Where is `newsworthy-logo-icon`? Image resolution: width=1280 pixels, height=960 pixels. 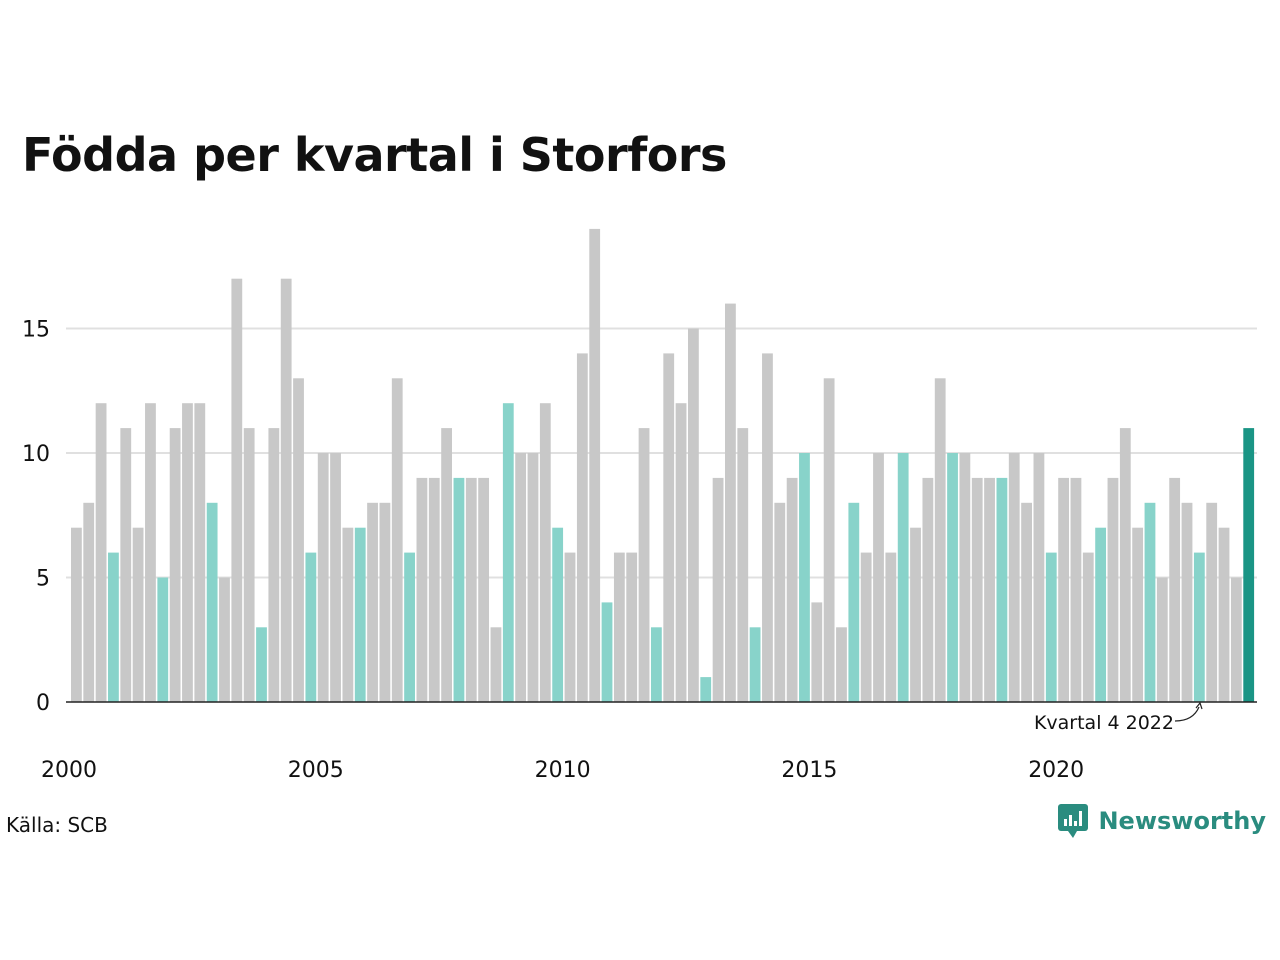
newsworthy-logo-icon is located at coordinates (1073, 821).